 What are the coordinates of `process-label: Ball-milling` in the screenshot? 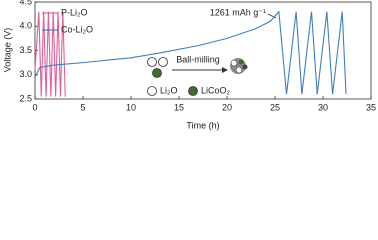 It's located at (198, 59).